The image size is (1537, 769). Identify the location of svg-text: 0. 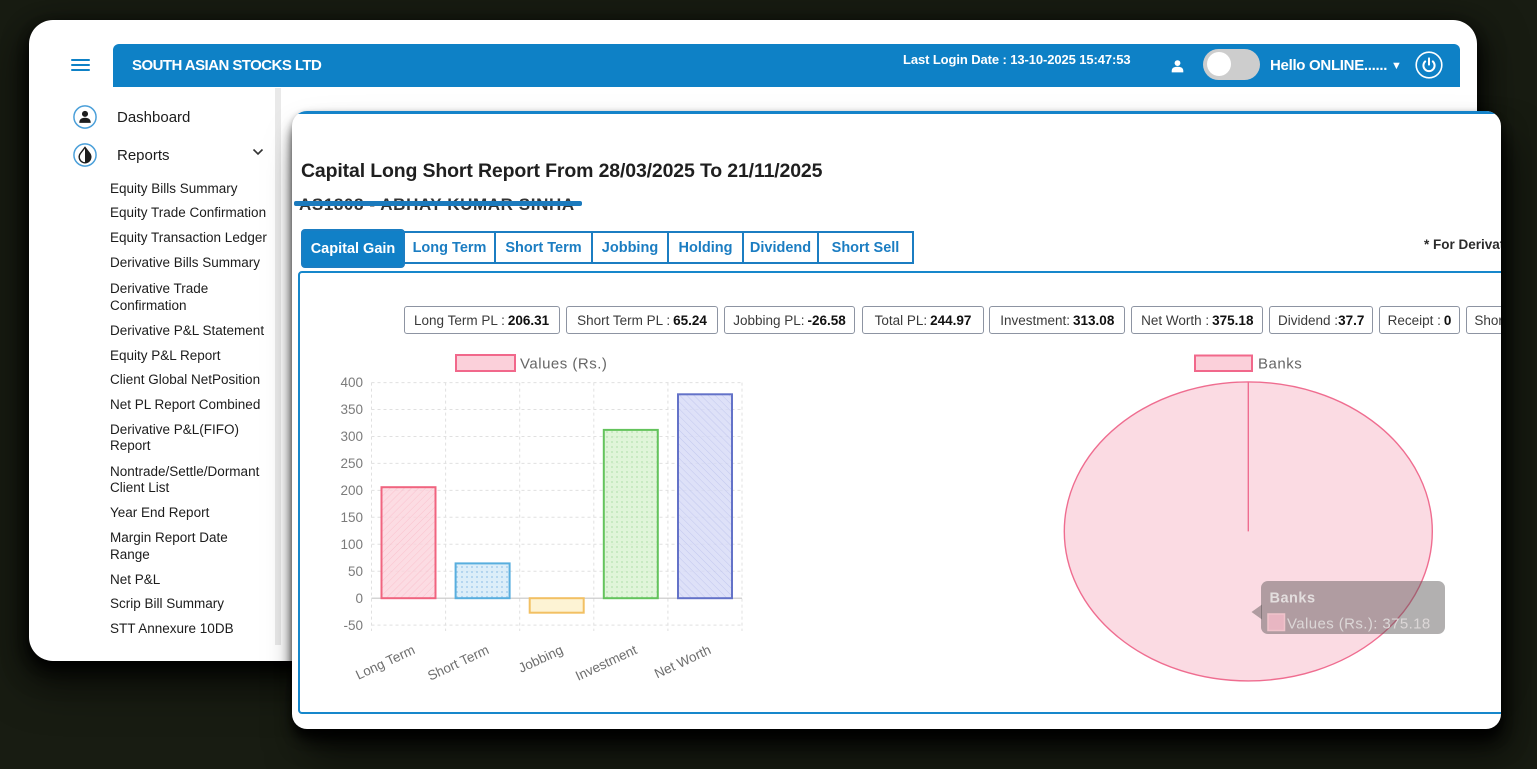
(359, 598).